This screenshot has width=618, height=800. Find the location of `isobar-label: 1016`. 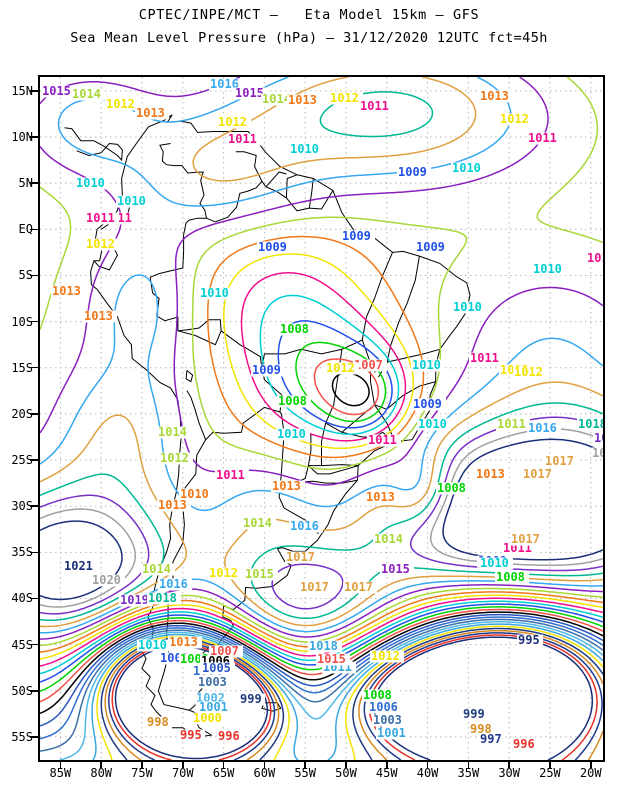

isobar-label: 1016 is located at coordinates (304, 526).